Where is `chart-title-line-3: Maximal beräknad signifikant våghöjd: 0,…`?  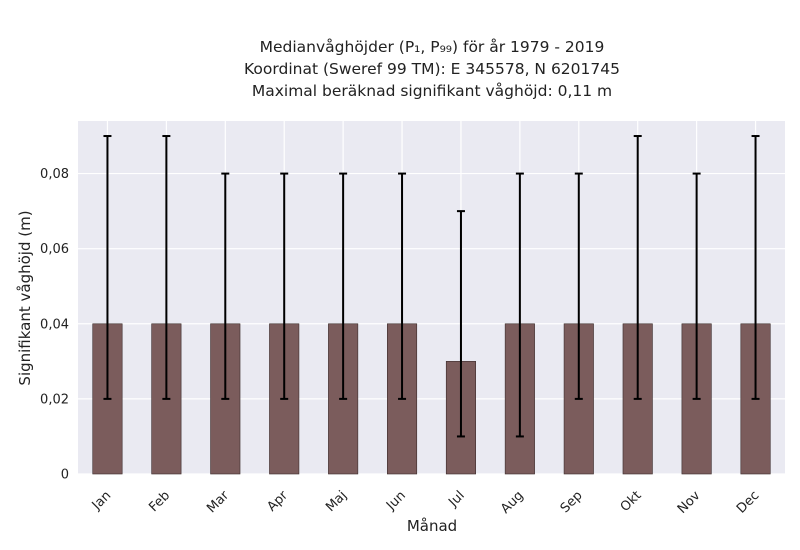
chart-title-line-3: Maximal beräknad signifikant våghöjd: 0,… is located at coordinates (432, 91).